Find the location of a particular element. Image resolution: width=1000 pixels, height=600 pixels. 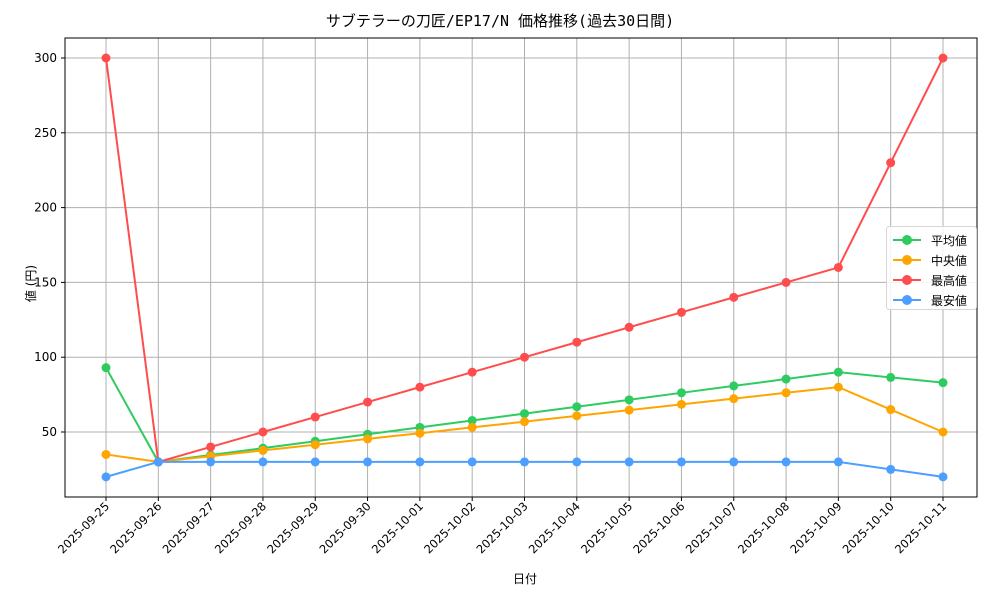

y-axis-ticks: 50 100 150 200 250 300 is located at coordinates (49, 245).